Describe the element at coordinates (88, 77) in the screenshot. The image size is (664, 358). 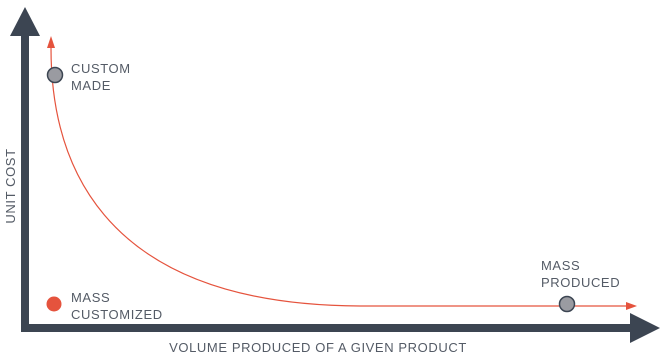
I see `custom-made-point: CUSTOM MADE` at that location.